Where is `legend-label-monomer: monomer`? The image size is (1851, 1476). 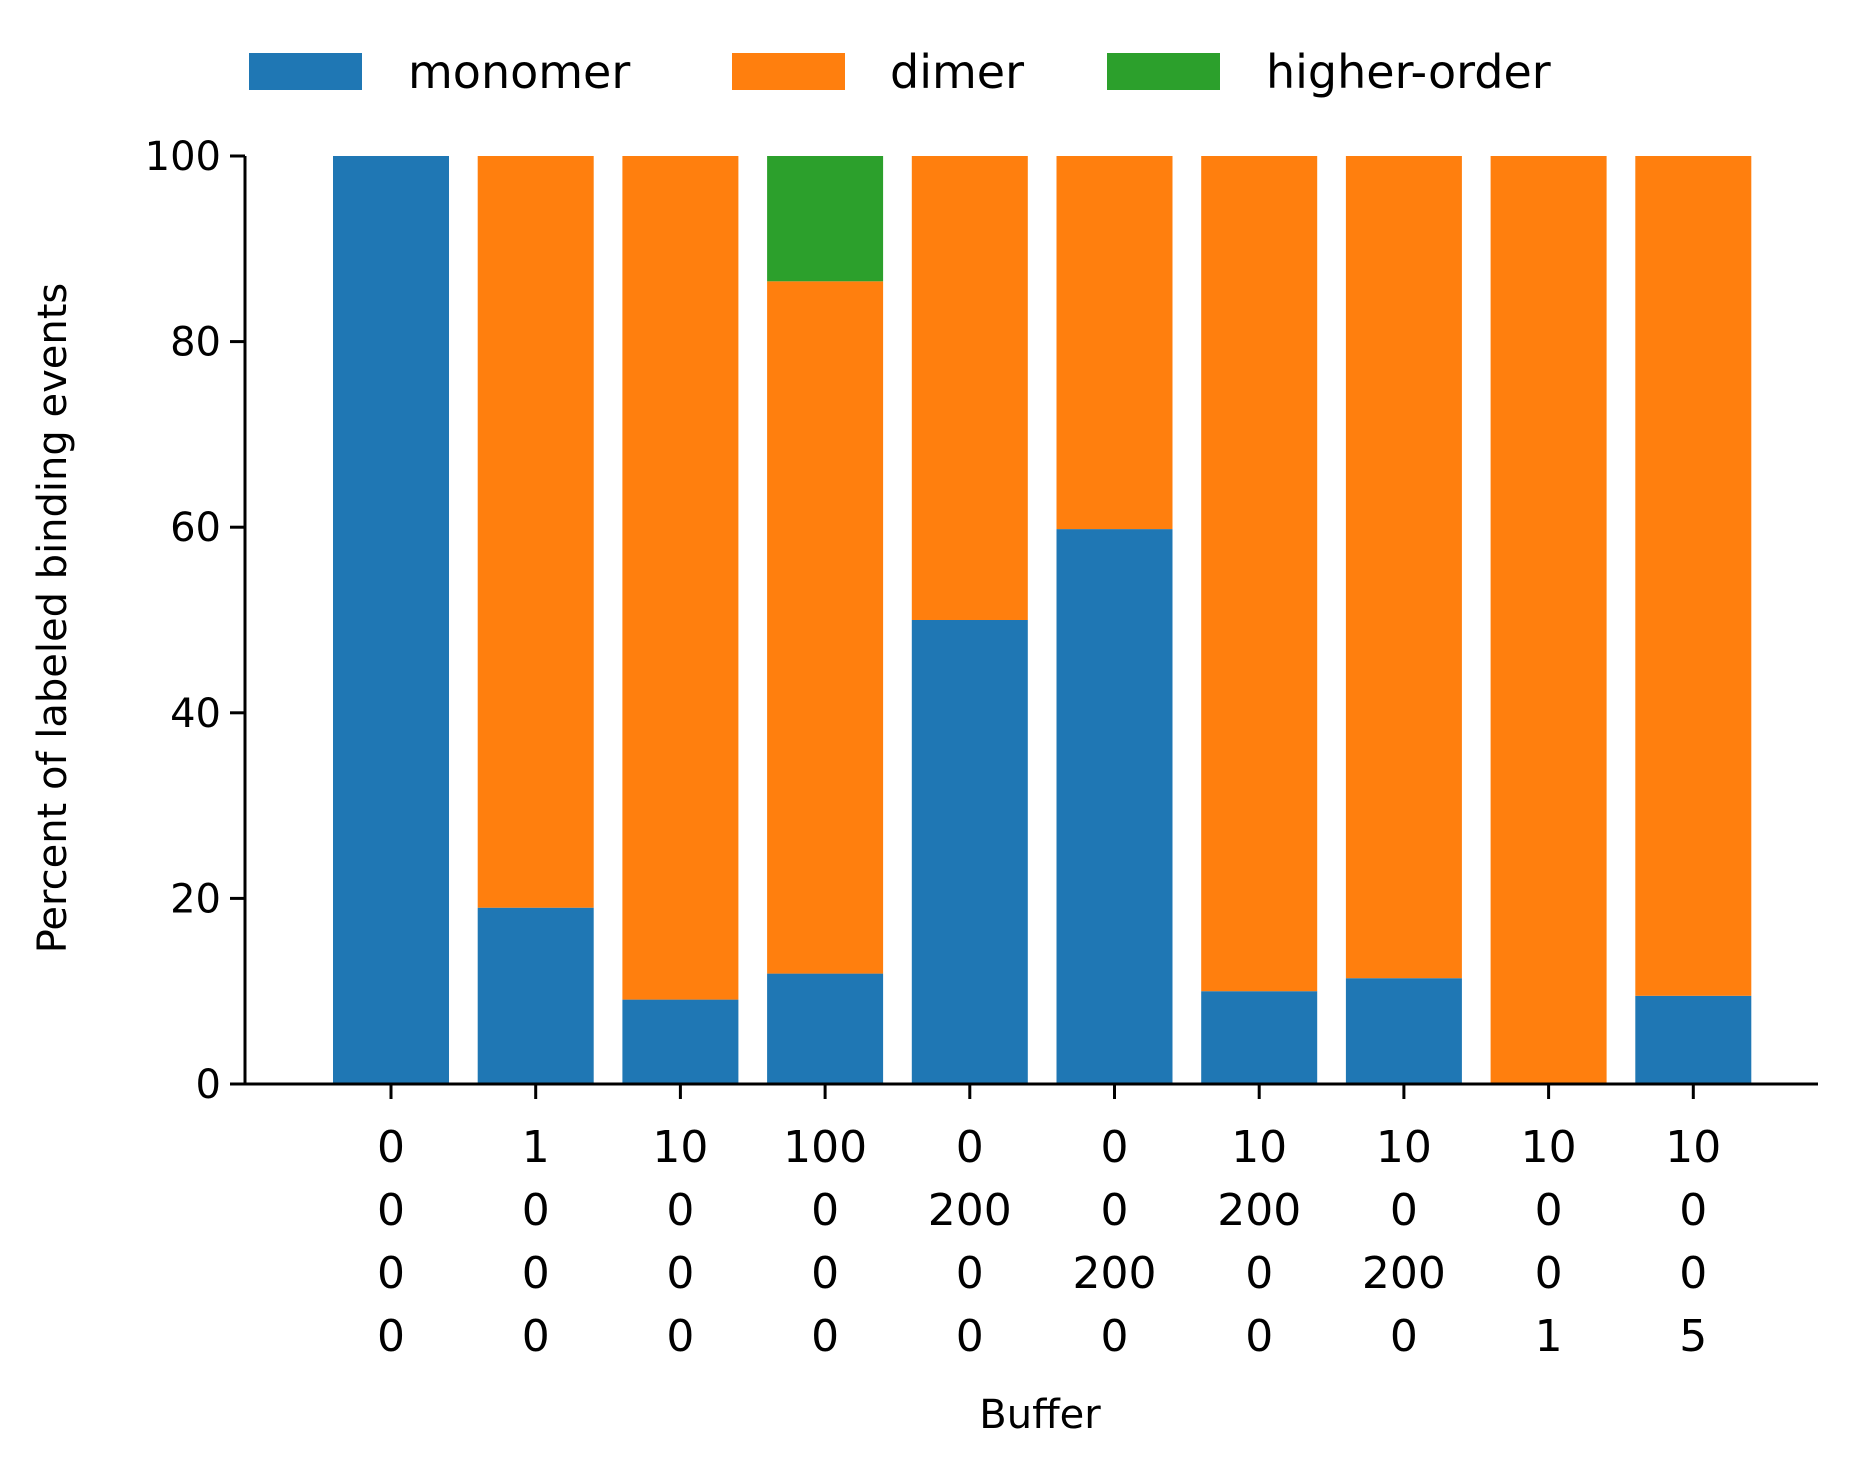 legend-label-monomer: monomer is located at coordinates (519, 72).